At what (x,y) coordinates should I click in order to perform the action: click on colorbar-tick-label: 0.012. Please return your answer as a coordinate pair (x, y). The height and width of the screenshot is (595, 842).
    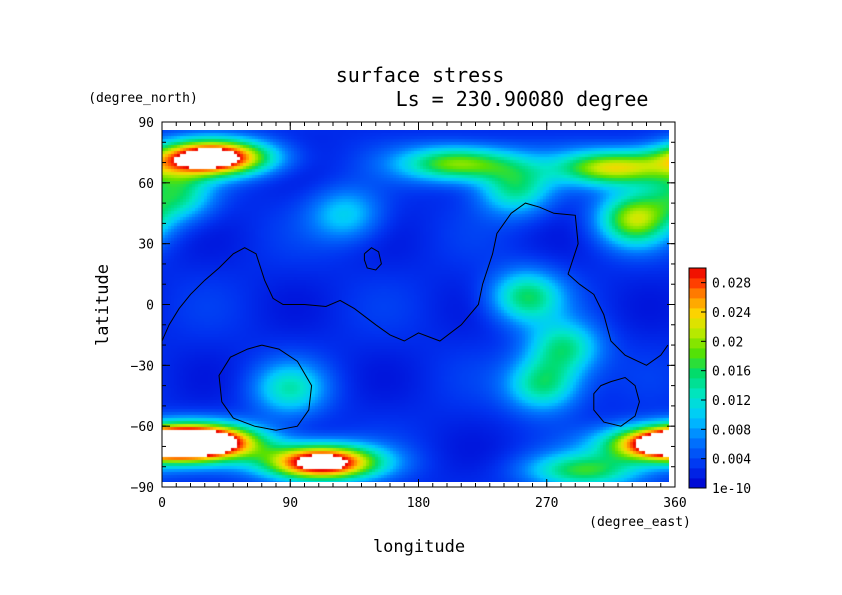
    Looking at the image, I should click on (731, 401).